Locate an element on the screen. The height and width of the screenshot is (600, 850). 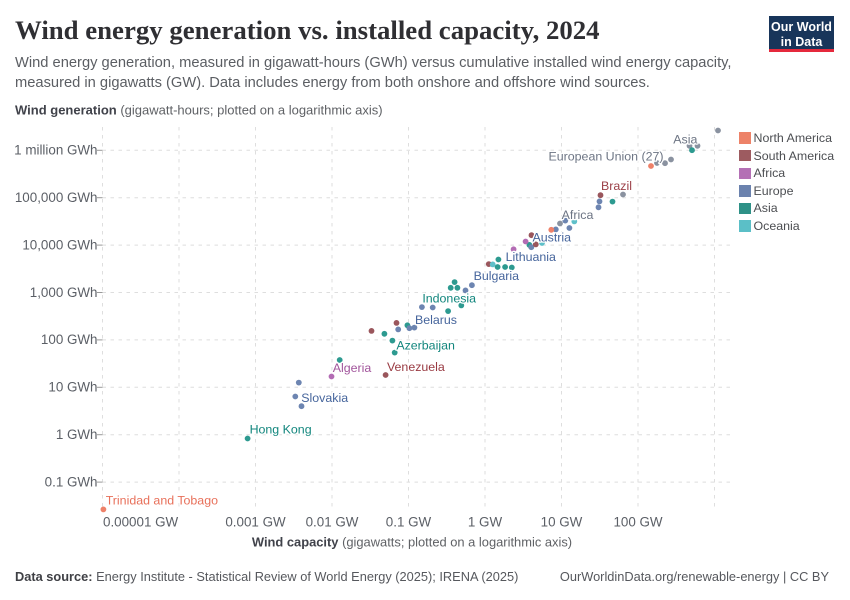
svg-text: Venezuela is located at coordinates (416, 367).